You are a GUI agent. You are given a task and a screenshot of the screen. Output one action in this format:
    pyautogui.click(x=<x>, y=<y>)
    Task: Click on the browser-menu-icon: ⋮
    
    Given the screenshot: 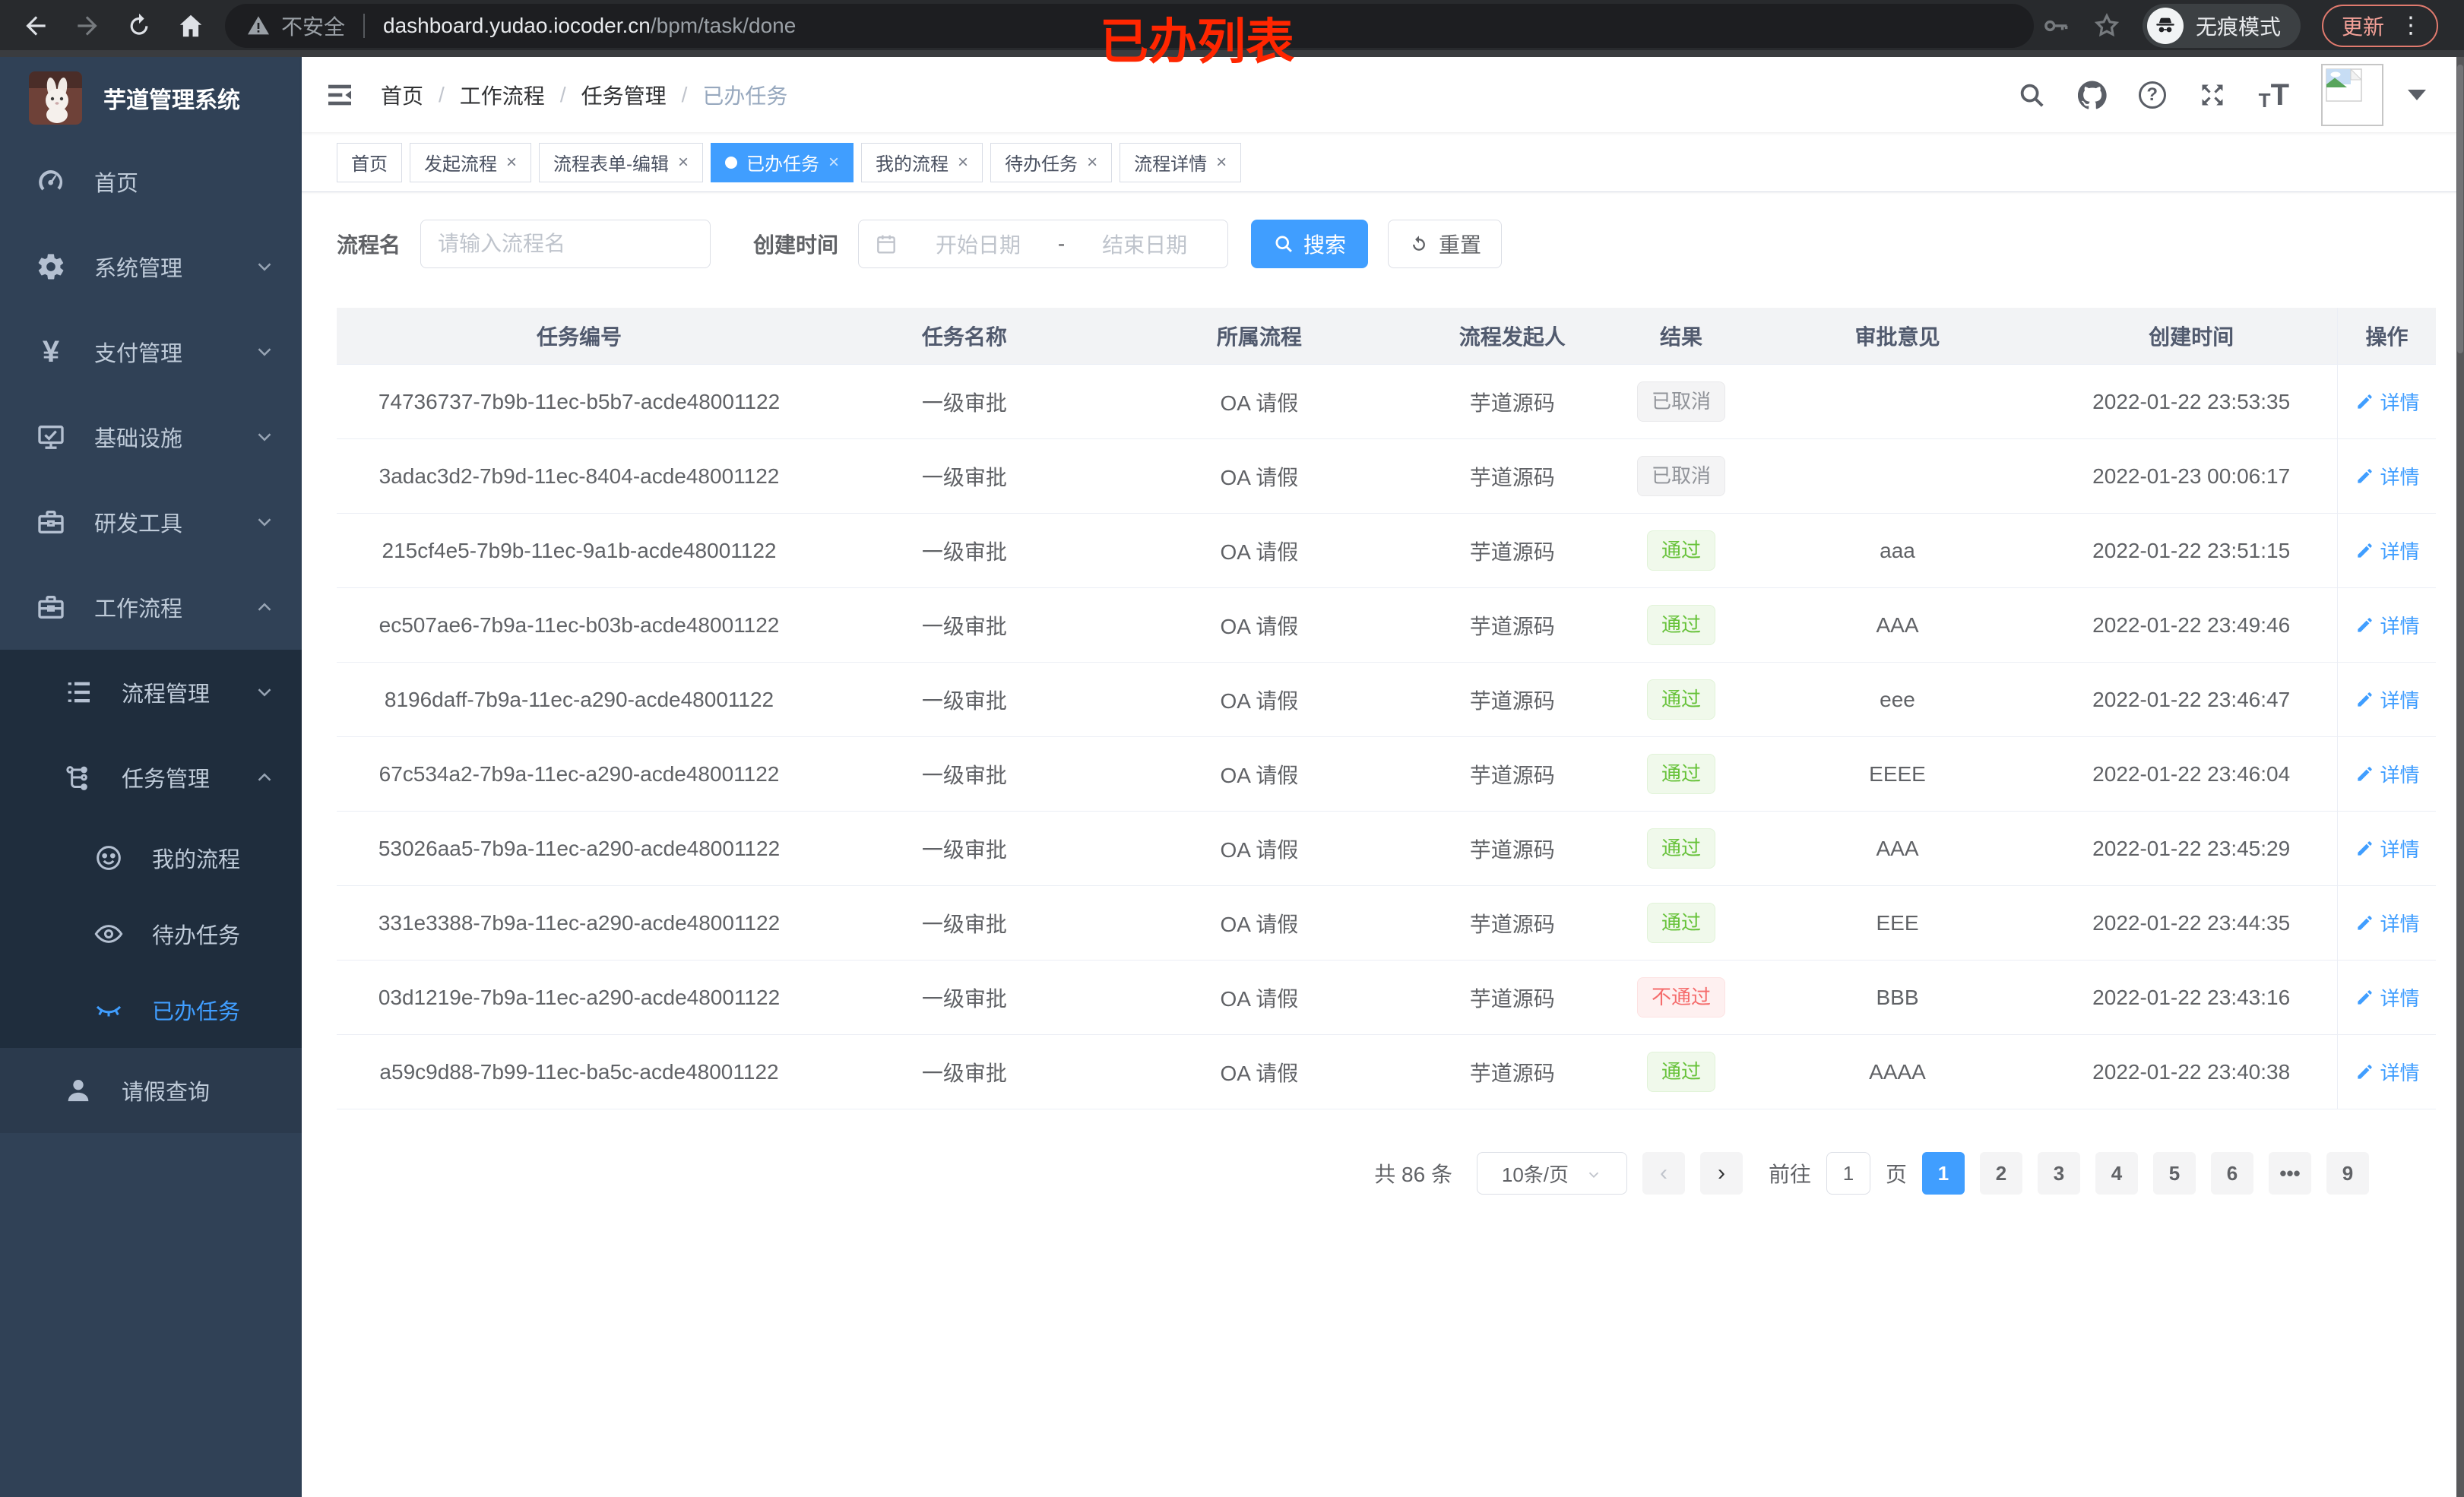 What is the action you would take?
    pyautogui.click(x=2411, y=25)
    